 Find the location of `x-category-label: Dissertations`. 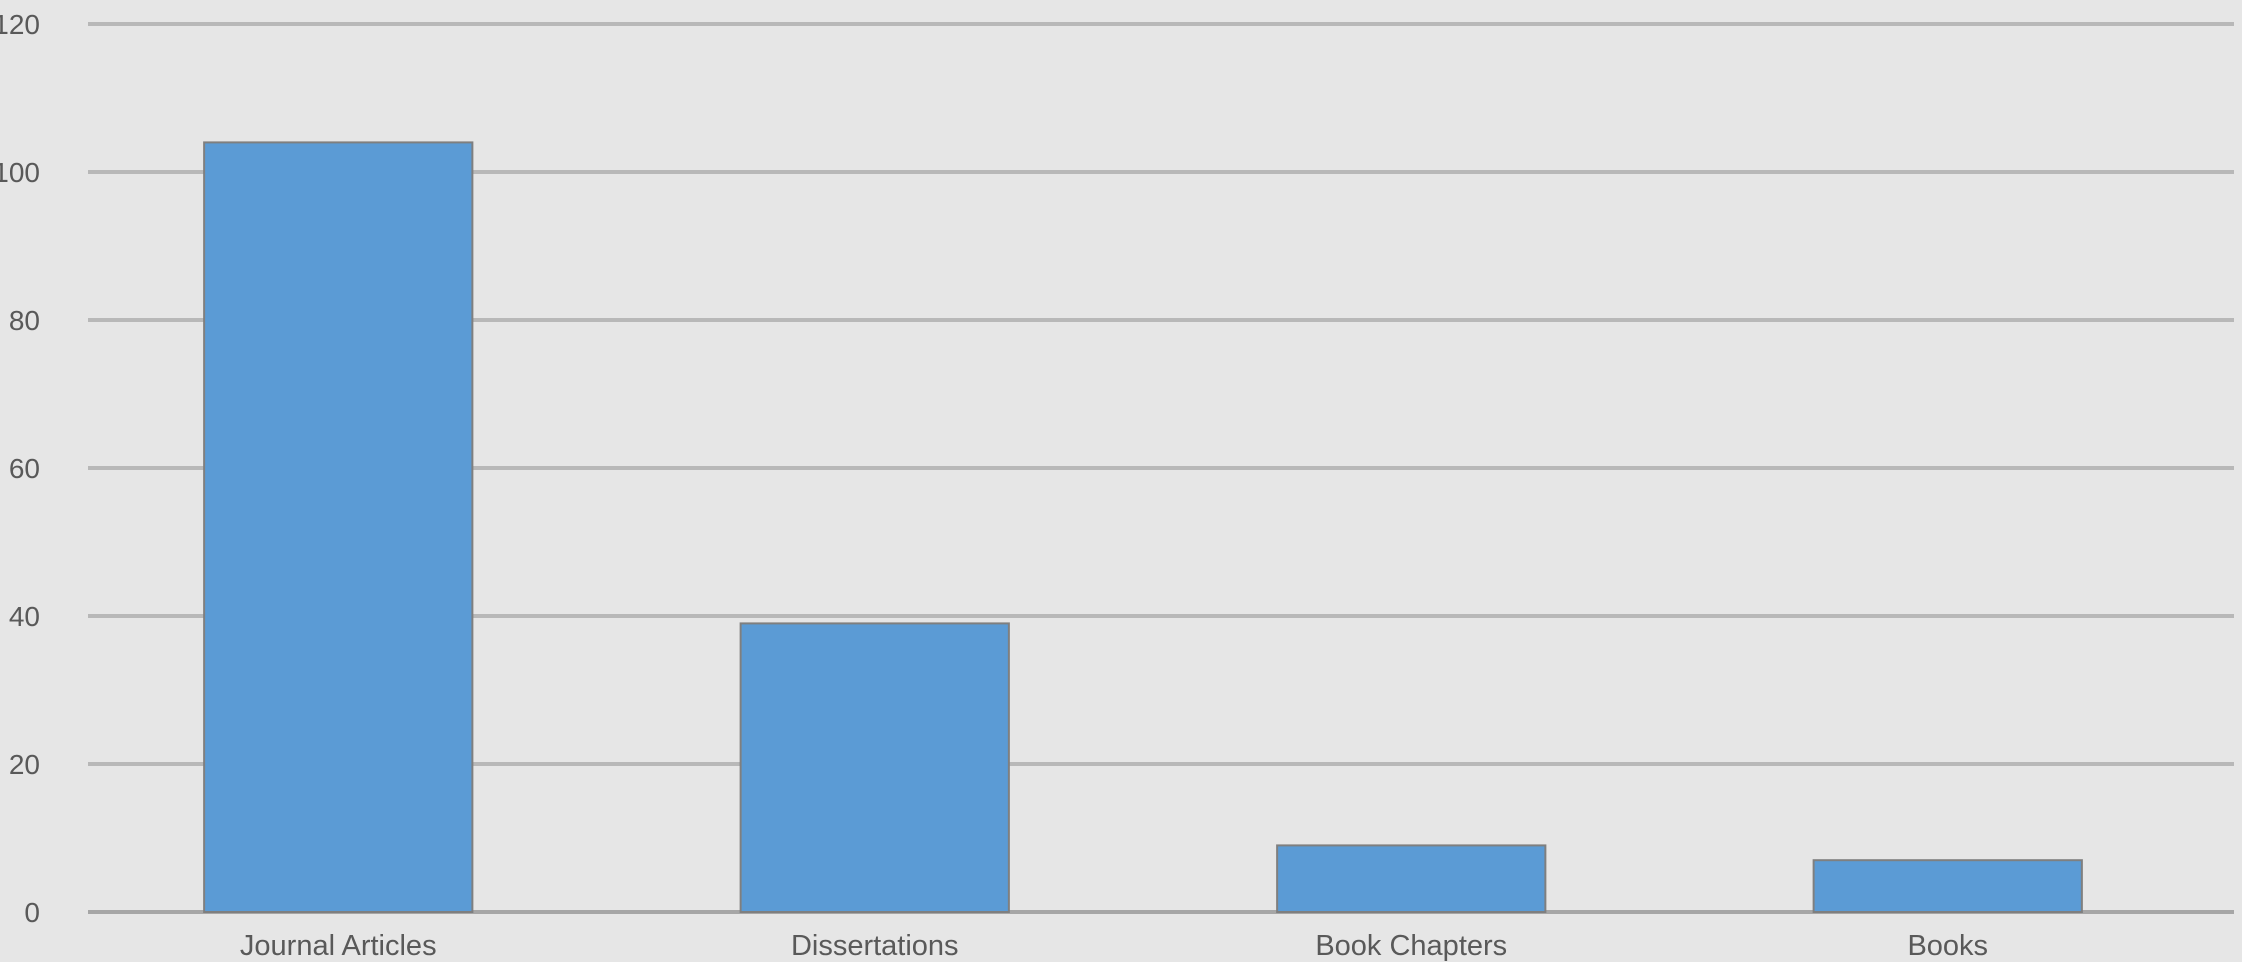

x-category-label: Dissertations is located at coordinates (875, 946).